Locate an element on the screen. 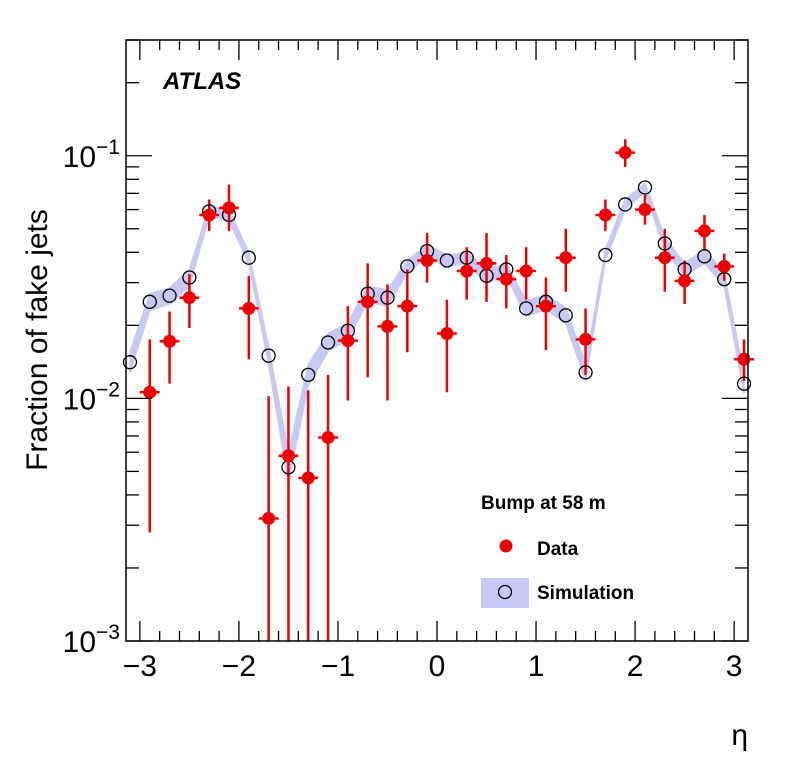  y-tick-label: 10⁻² is located at coordinates (91, 397).